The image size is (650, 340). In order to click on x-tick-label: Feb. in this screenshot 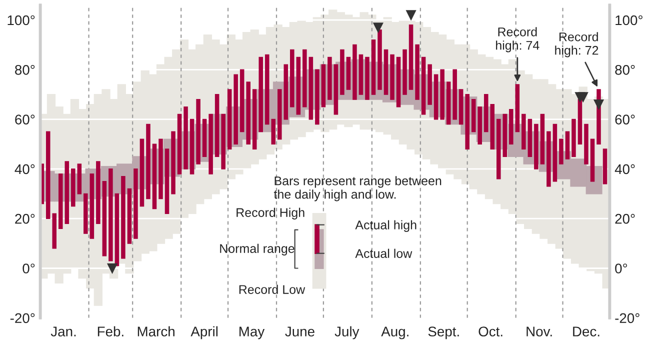, I will do `click(111, 331)`.